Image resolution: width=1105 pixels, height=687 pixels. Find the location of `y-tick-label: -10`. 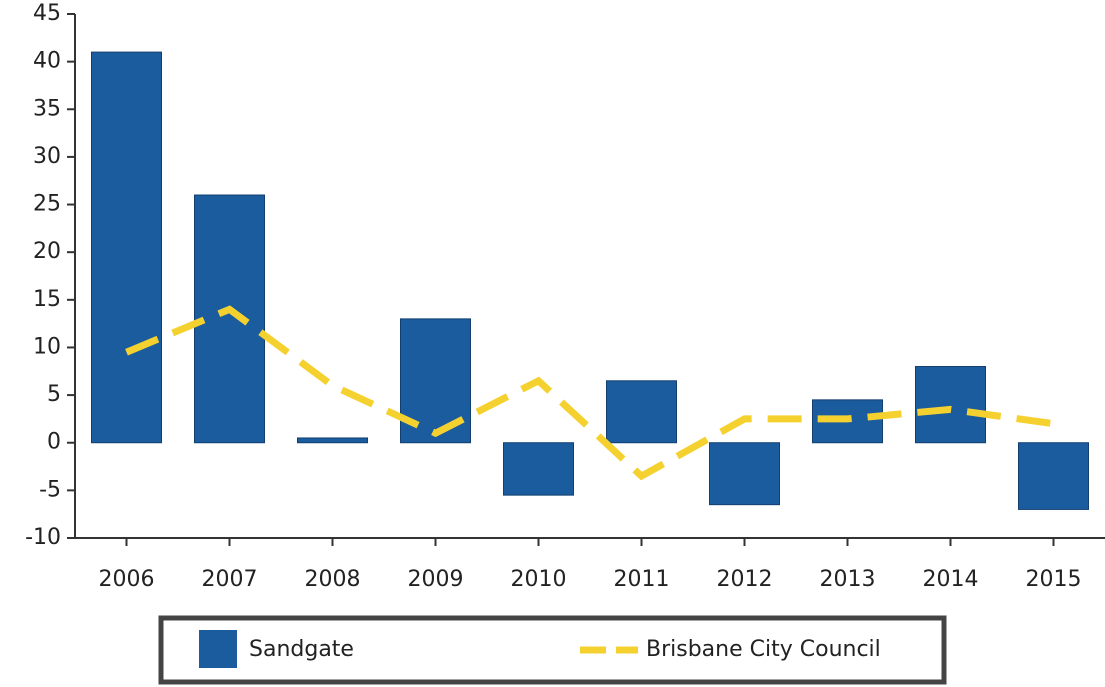

y-tick-label: -10 is located at coordinates (43, 537).